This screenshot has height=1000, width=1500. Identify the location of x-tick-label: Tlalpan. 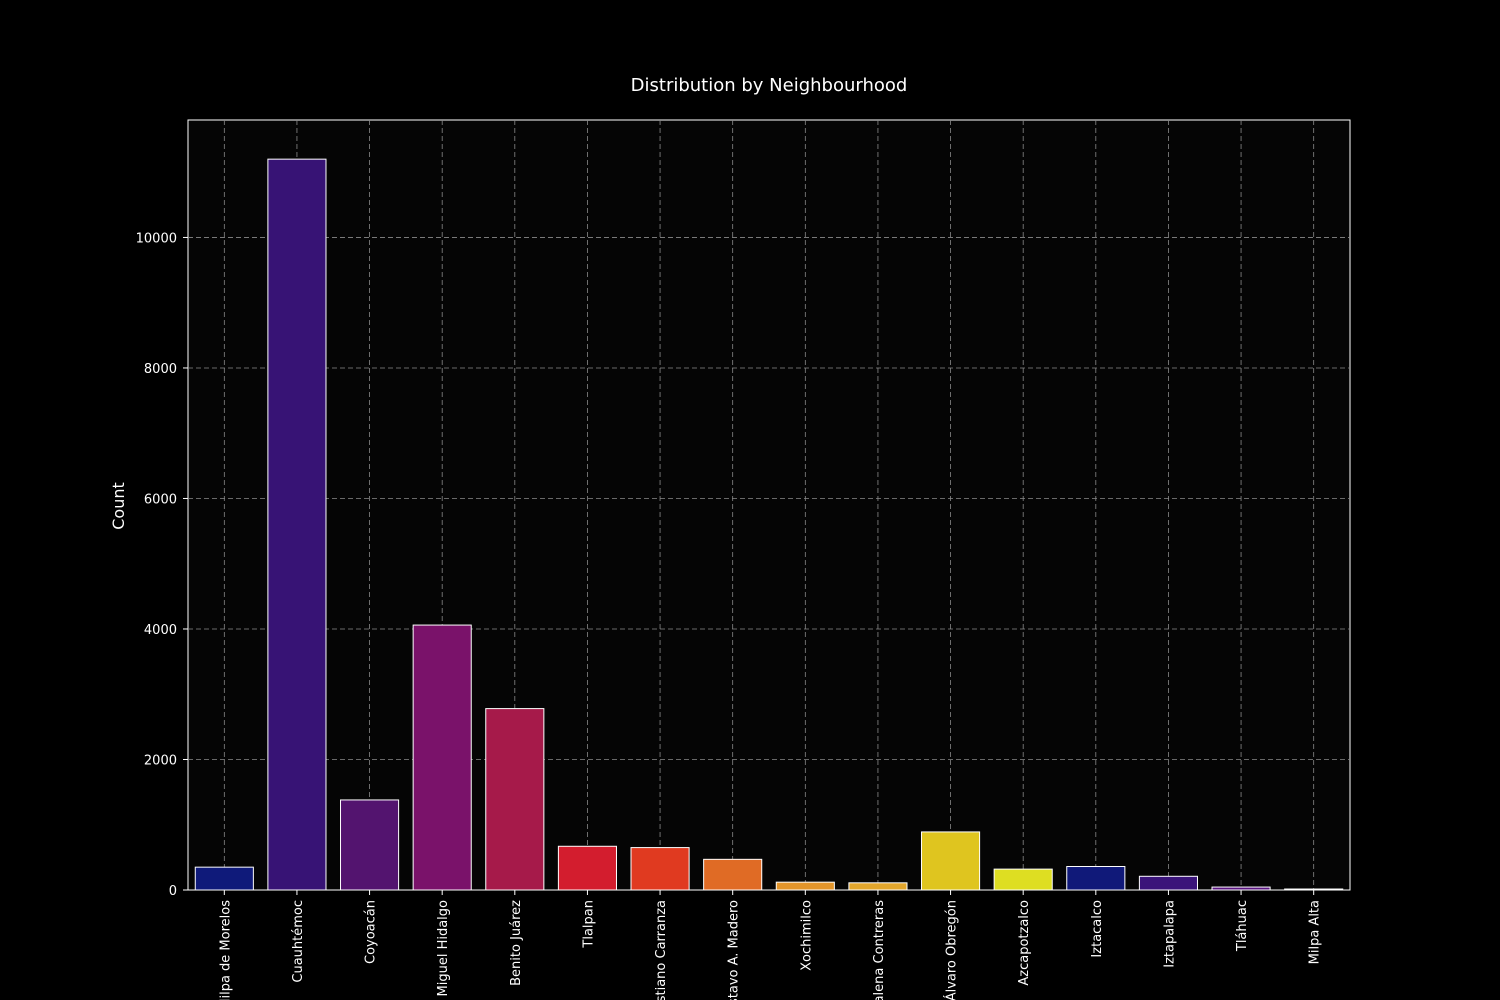
(588, 924).